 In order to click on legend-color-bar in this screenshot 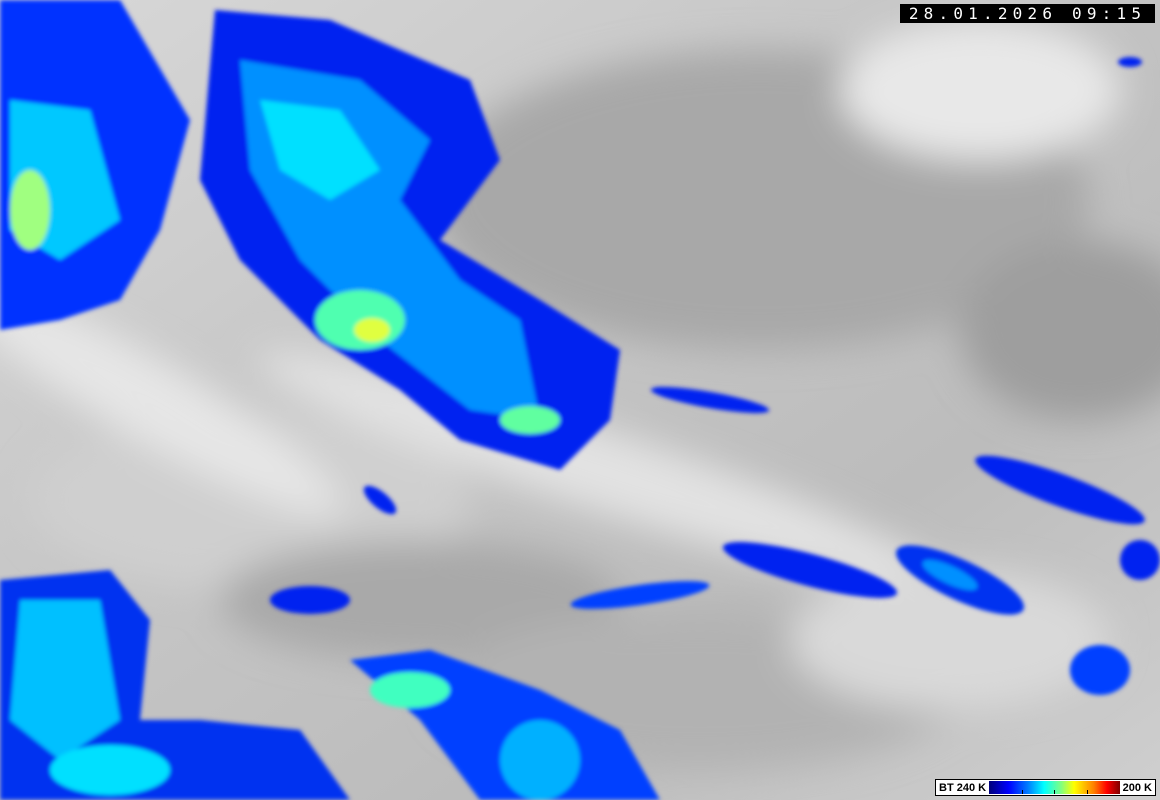, I will do `click(1054, 787)`.